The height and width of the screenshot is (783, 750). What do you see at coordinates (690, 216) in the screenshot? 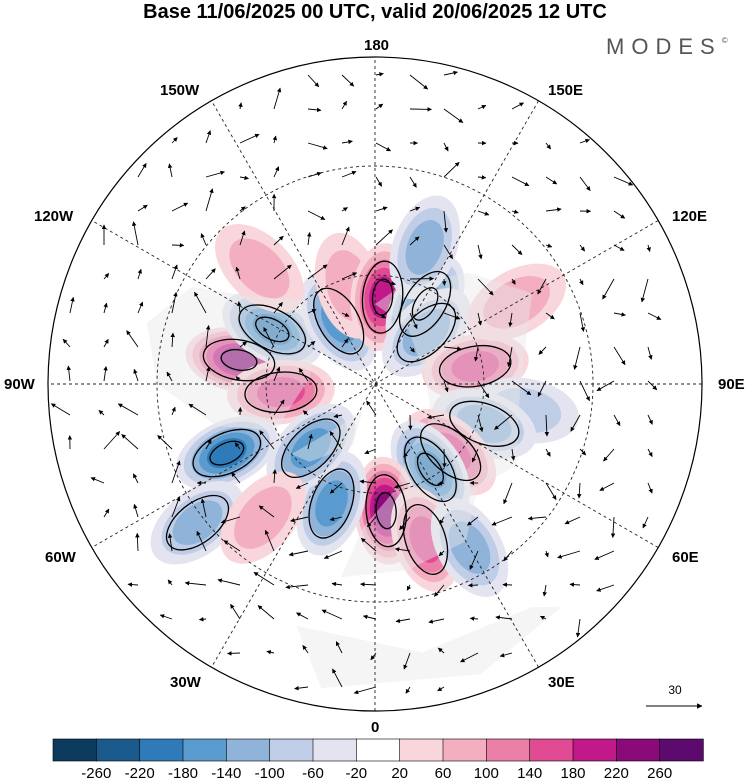
I see `label-120e: 120E` at bounding box center [690, 216].